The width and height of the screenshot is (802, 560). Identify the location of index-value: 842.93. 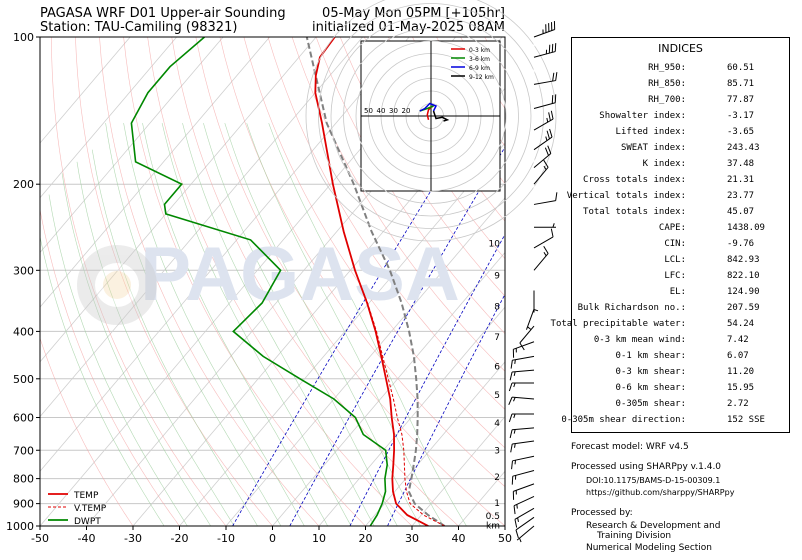
(743, 260).